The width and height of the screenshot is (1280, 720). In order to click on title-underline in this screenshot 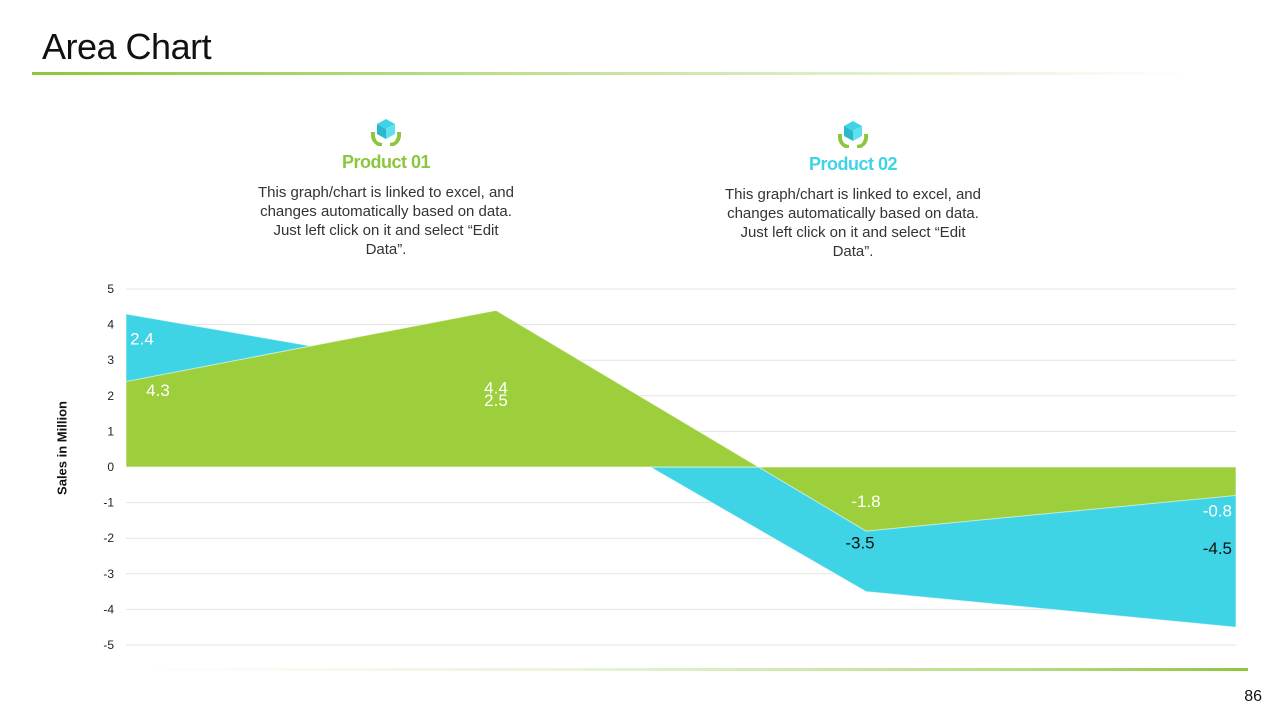, I will do `click(612, 73)`.